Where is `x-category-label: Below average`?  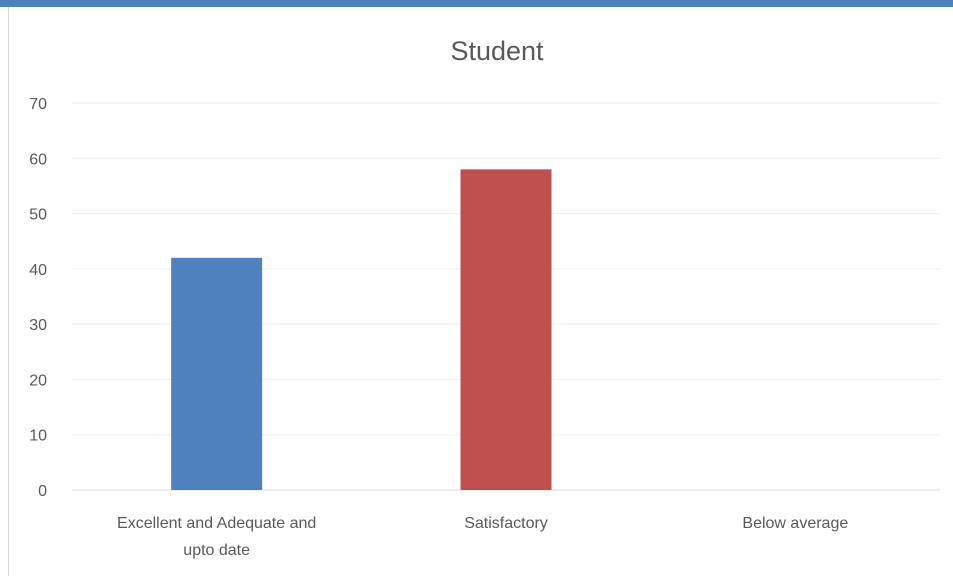 x-category-label: Below average is located at coordinates (795, 523).